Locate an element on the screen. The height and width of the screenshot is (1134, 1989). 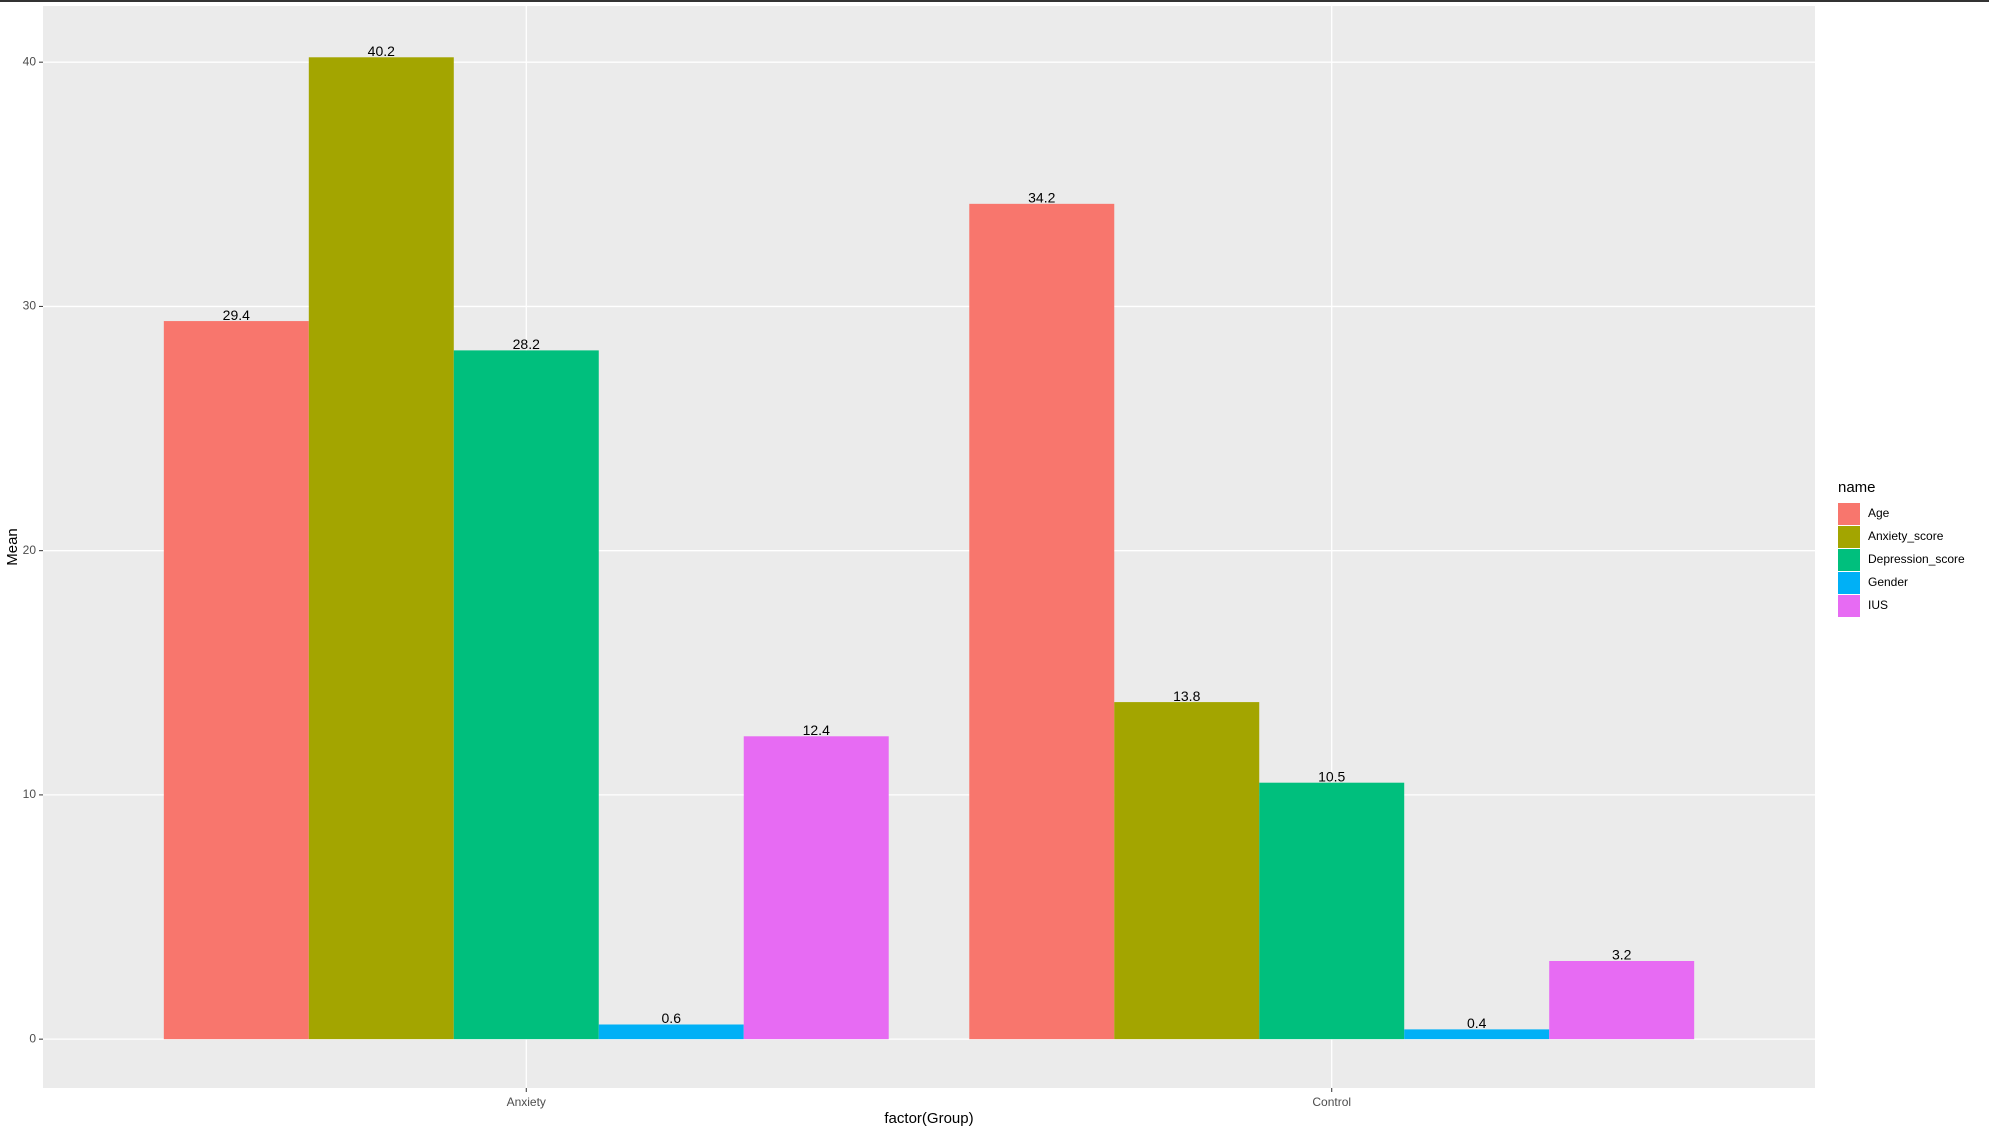
x-tick-label: Anxiety is located at coordinates (526, 1102).